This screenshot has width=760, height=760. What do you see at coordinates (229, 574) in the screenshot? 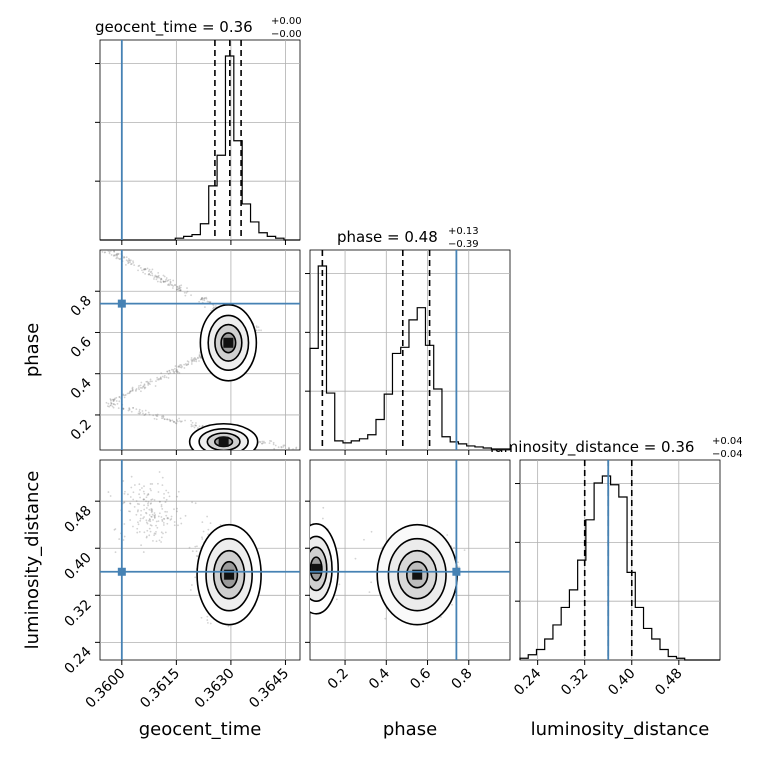
I see `density-peak` at bounding box center [229, 574].